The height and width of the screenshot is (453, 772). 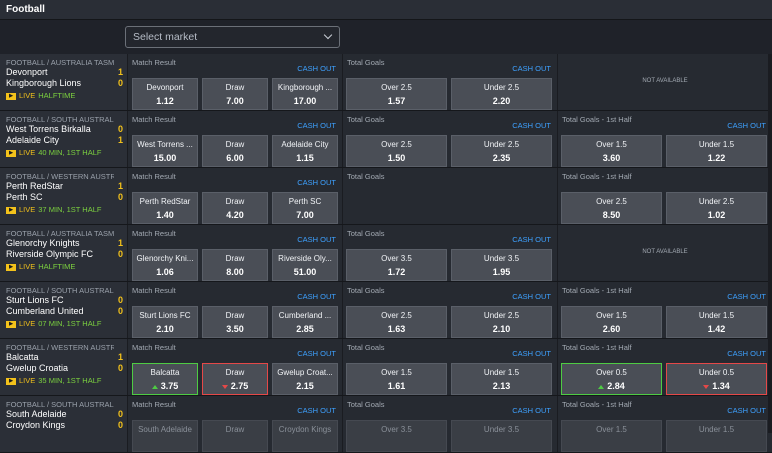 What do you see at coordinates (11, 153) in the screenshot?
I see `live-icon: ▶` at bounding box center [11, 153].